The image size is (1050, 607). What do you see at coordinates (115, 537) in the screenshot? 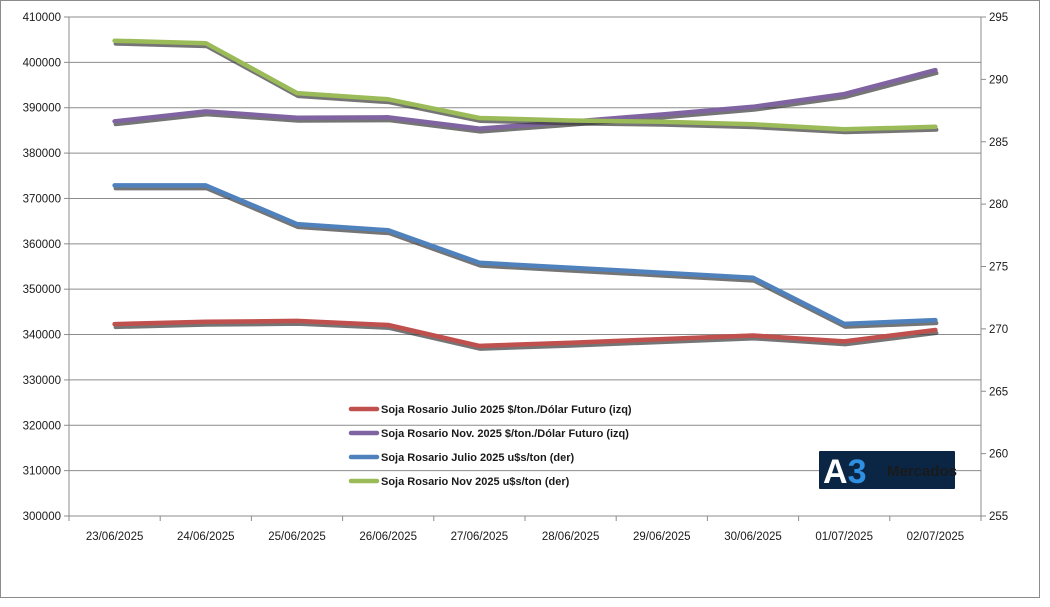
I see `x-tick-label: 23/06/2025` at bounding box center [115, 537].